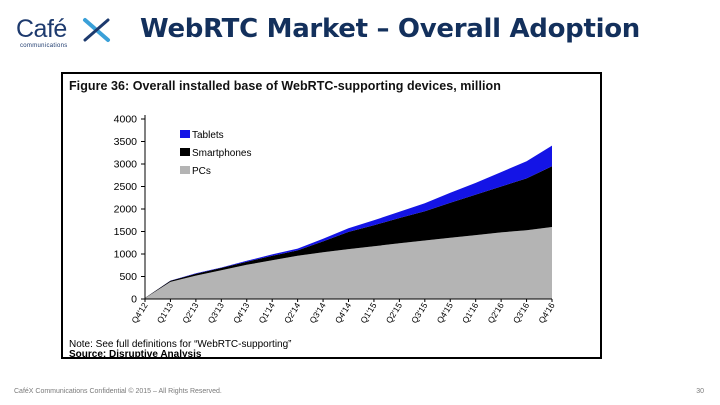 Image resolution: width=720 pixels, height=405 pixels. I want to click on legend-label-pcs: PCs, so click(201, 171).